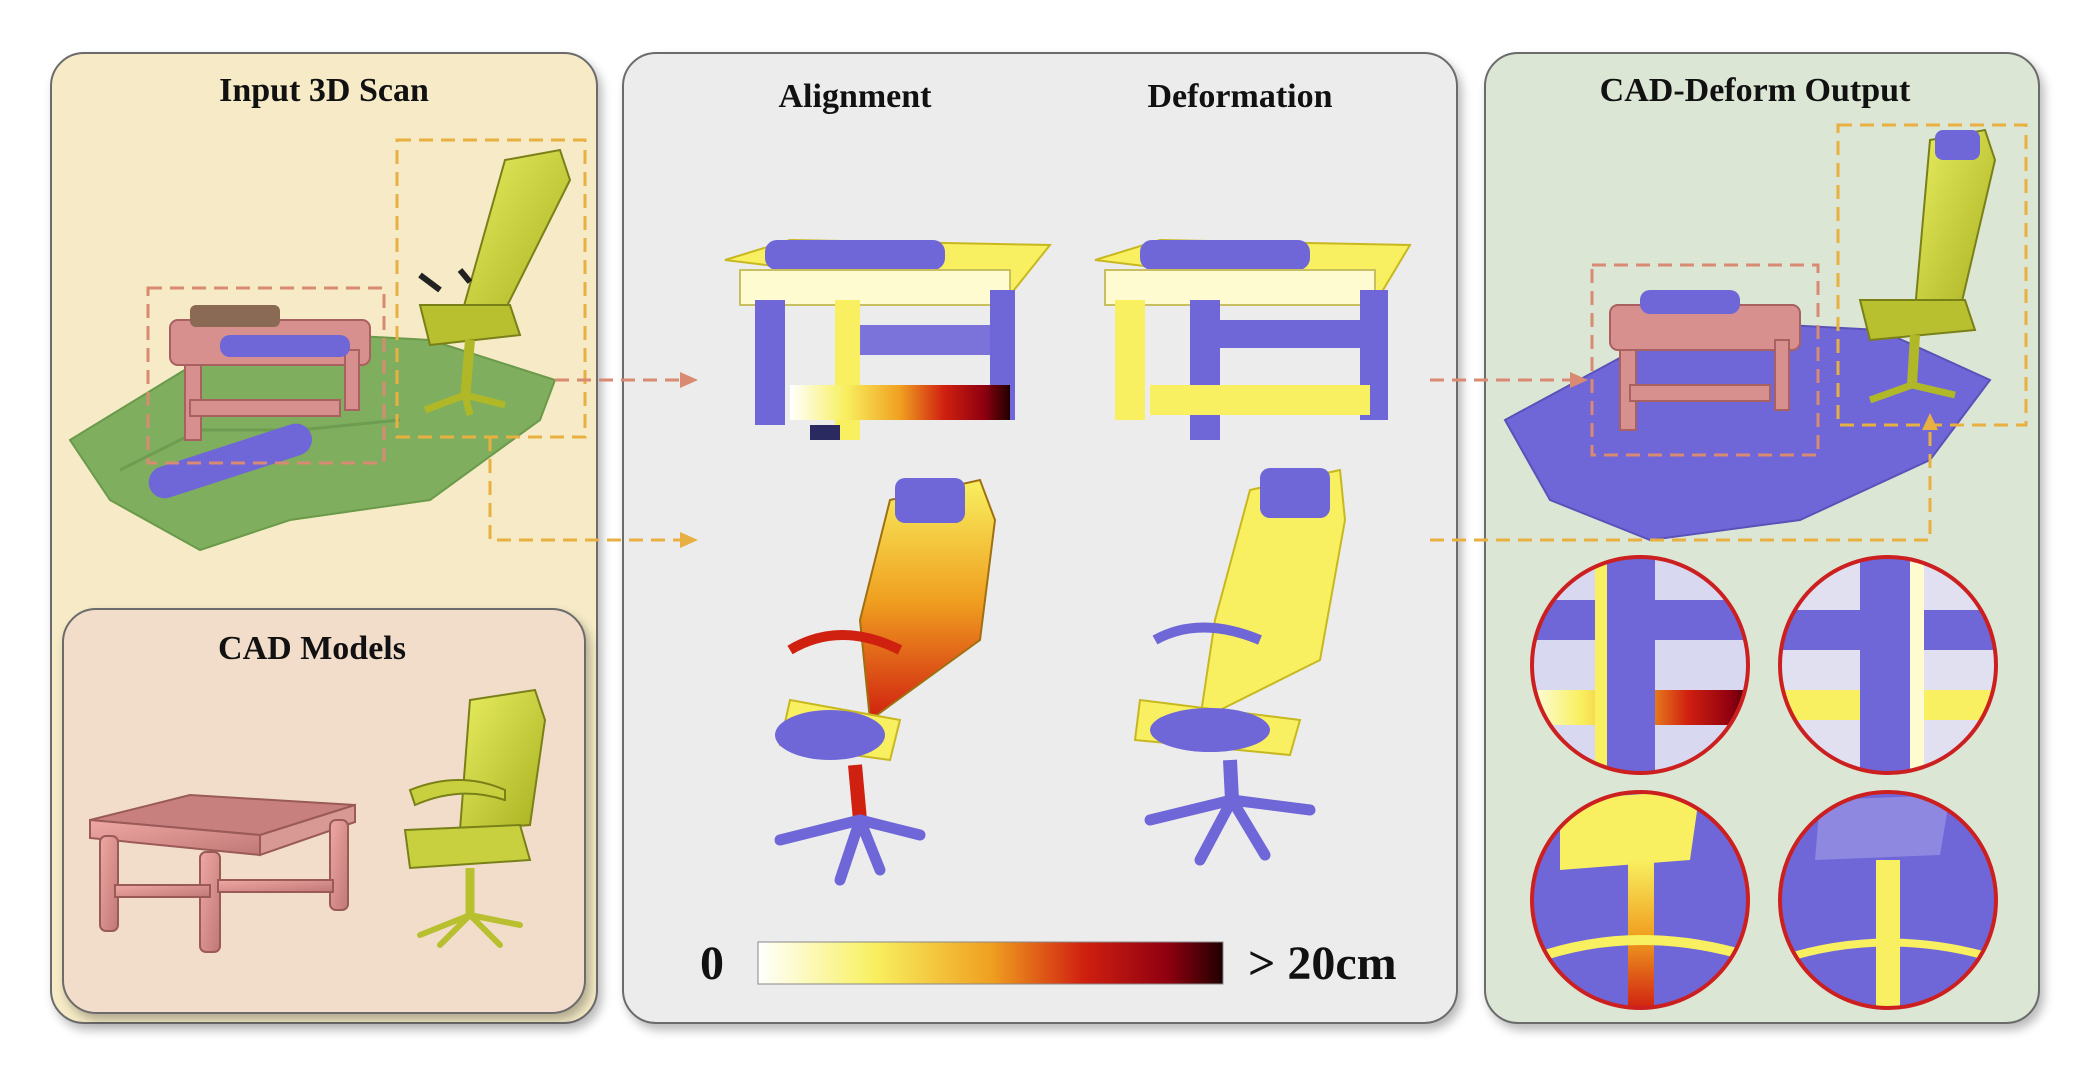  Describe the element at coordinates (888, 339) in the screenshot. I see `alignment-table-mesh` at that location.